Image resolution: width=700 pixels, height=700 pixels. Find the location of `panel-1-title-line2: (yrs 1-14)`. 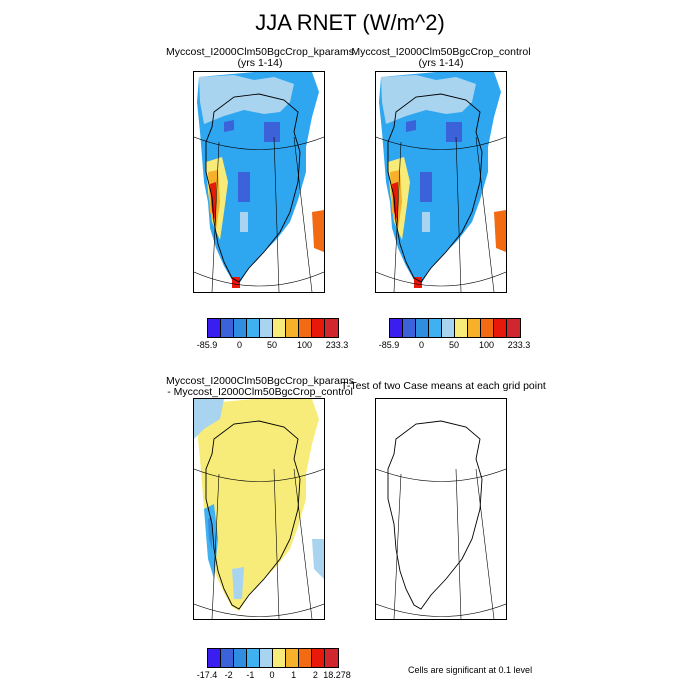

panel-1-title-line2: (yrs 1-14) is located at coordinates (260, 63).